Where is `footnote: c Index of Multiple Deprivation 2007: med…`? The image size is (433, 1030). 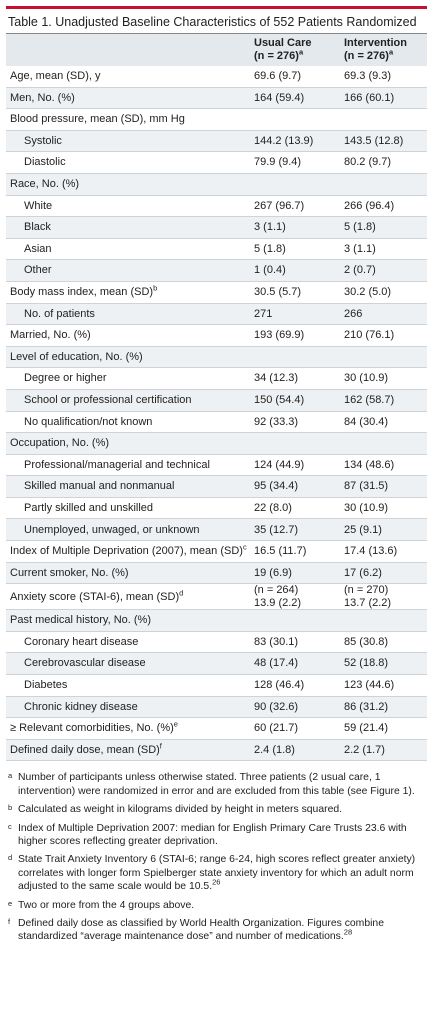
footnote: c Index of Multiple Deprivation 2007: med… is located at coordinates (216, 835).